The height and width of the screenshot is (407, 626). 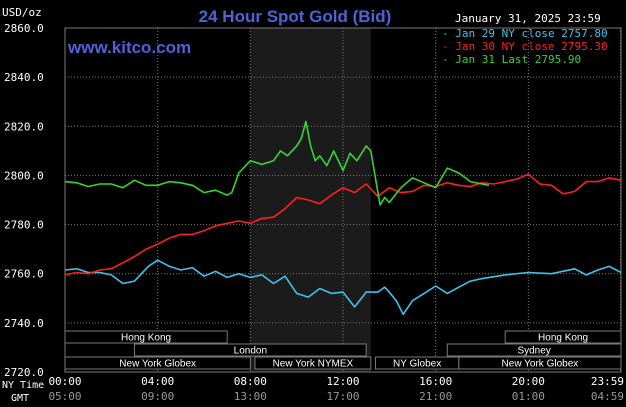 I want to click on series-line-jan31, so click(x=277, y=163).